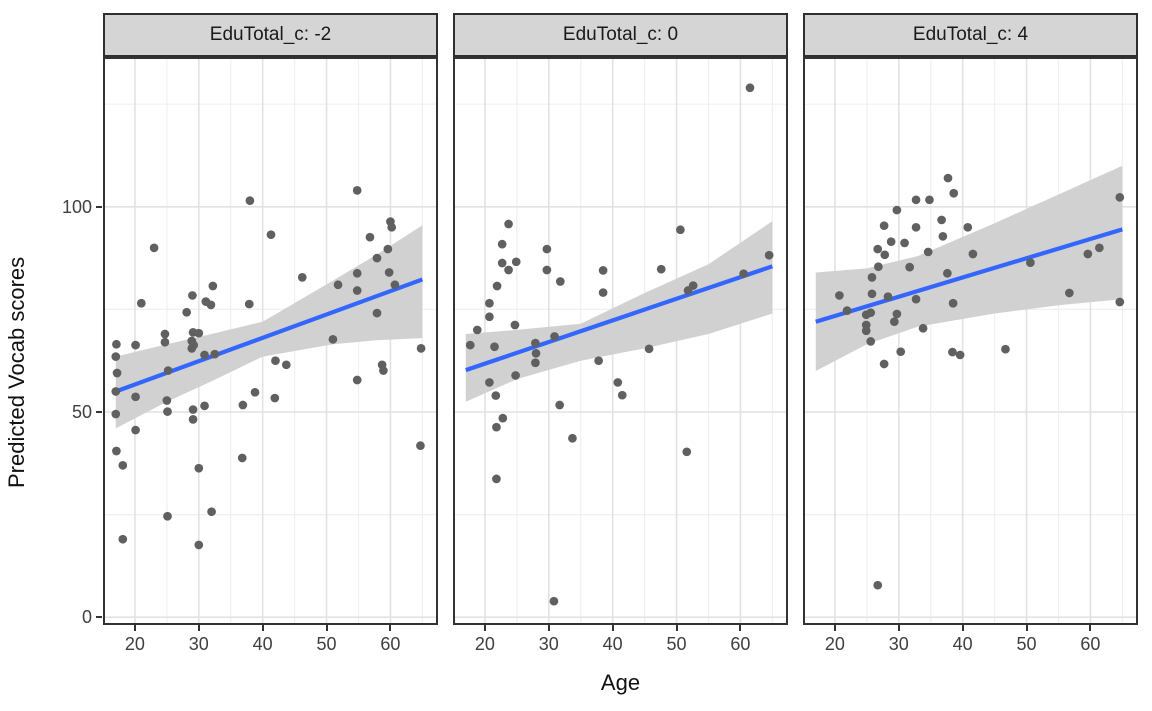  What do you see at coordinates (619, 318) in the screenshot?
I see `regression-line` at bounding box center [619, 318].